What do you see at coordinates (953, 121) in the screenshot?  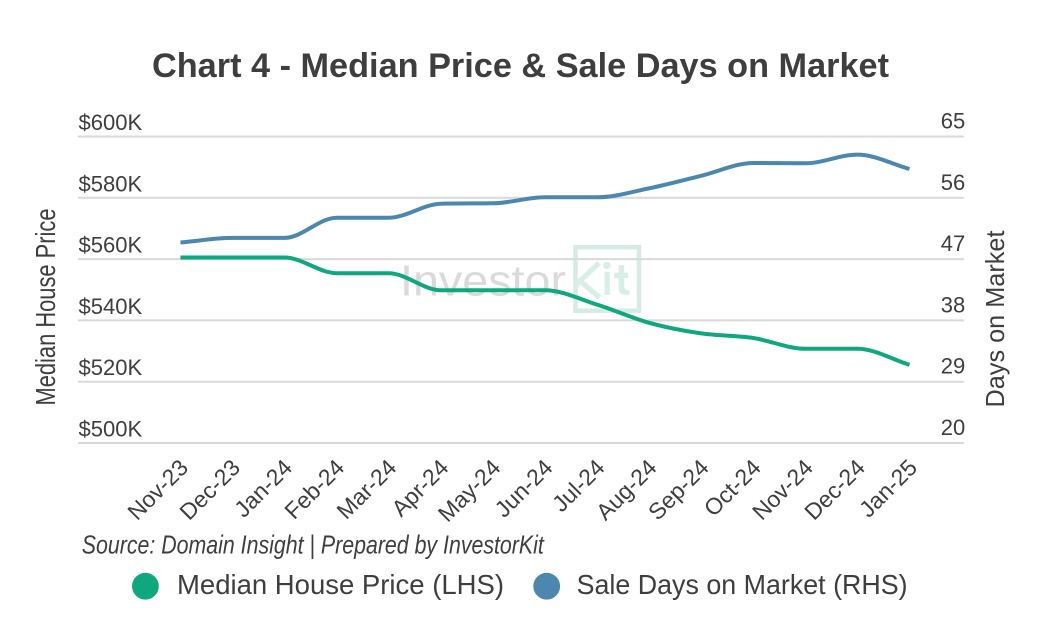 I see `svg-text: 65` at bounding box center [953, 121].